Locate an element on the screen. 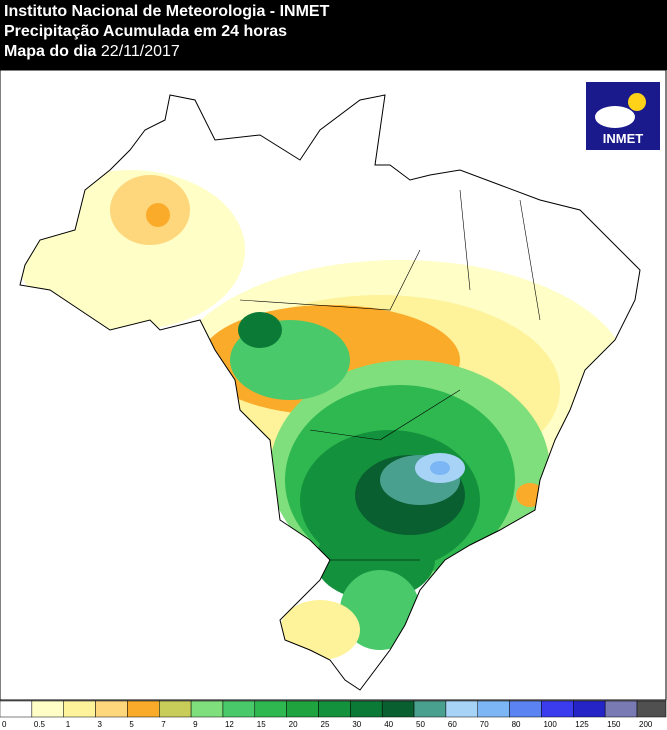 The width and height of the screenshot is (667, 730). header-line: Precipitação Acumulada em 24 horas is located at coordinates (146, 31).